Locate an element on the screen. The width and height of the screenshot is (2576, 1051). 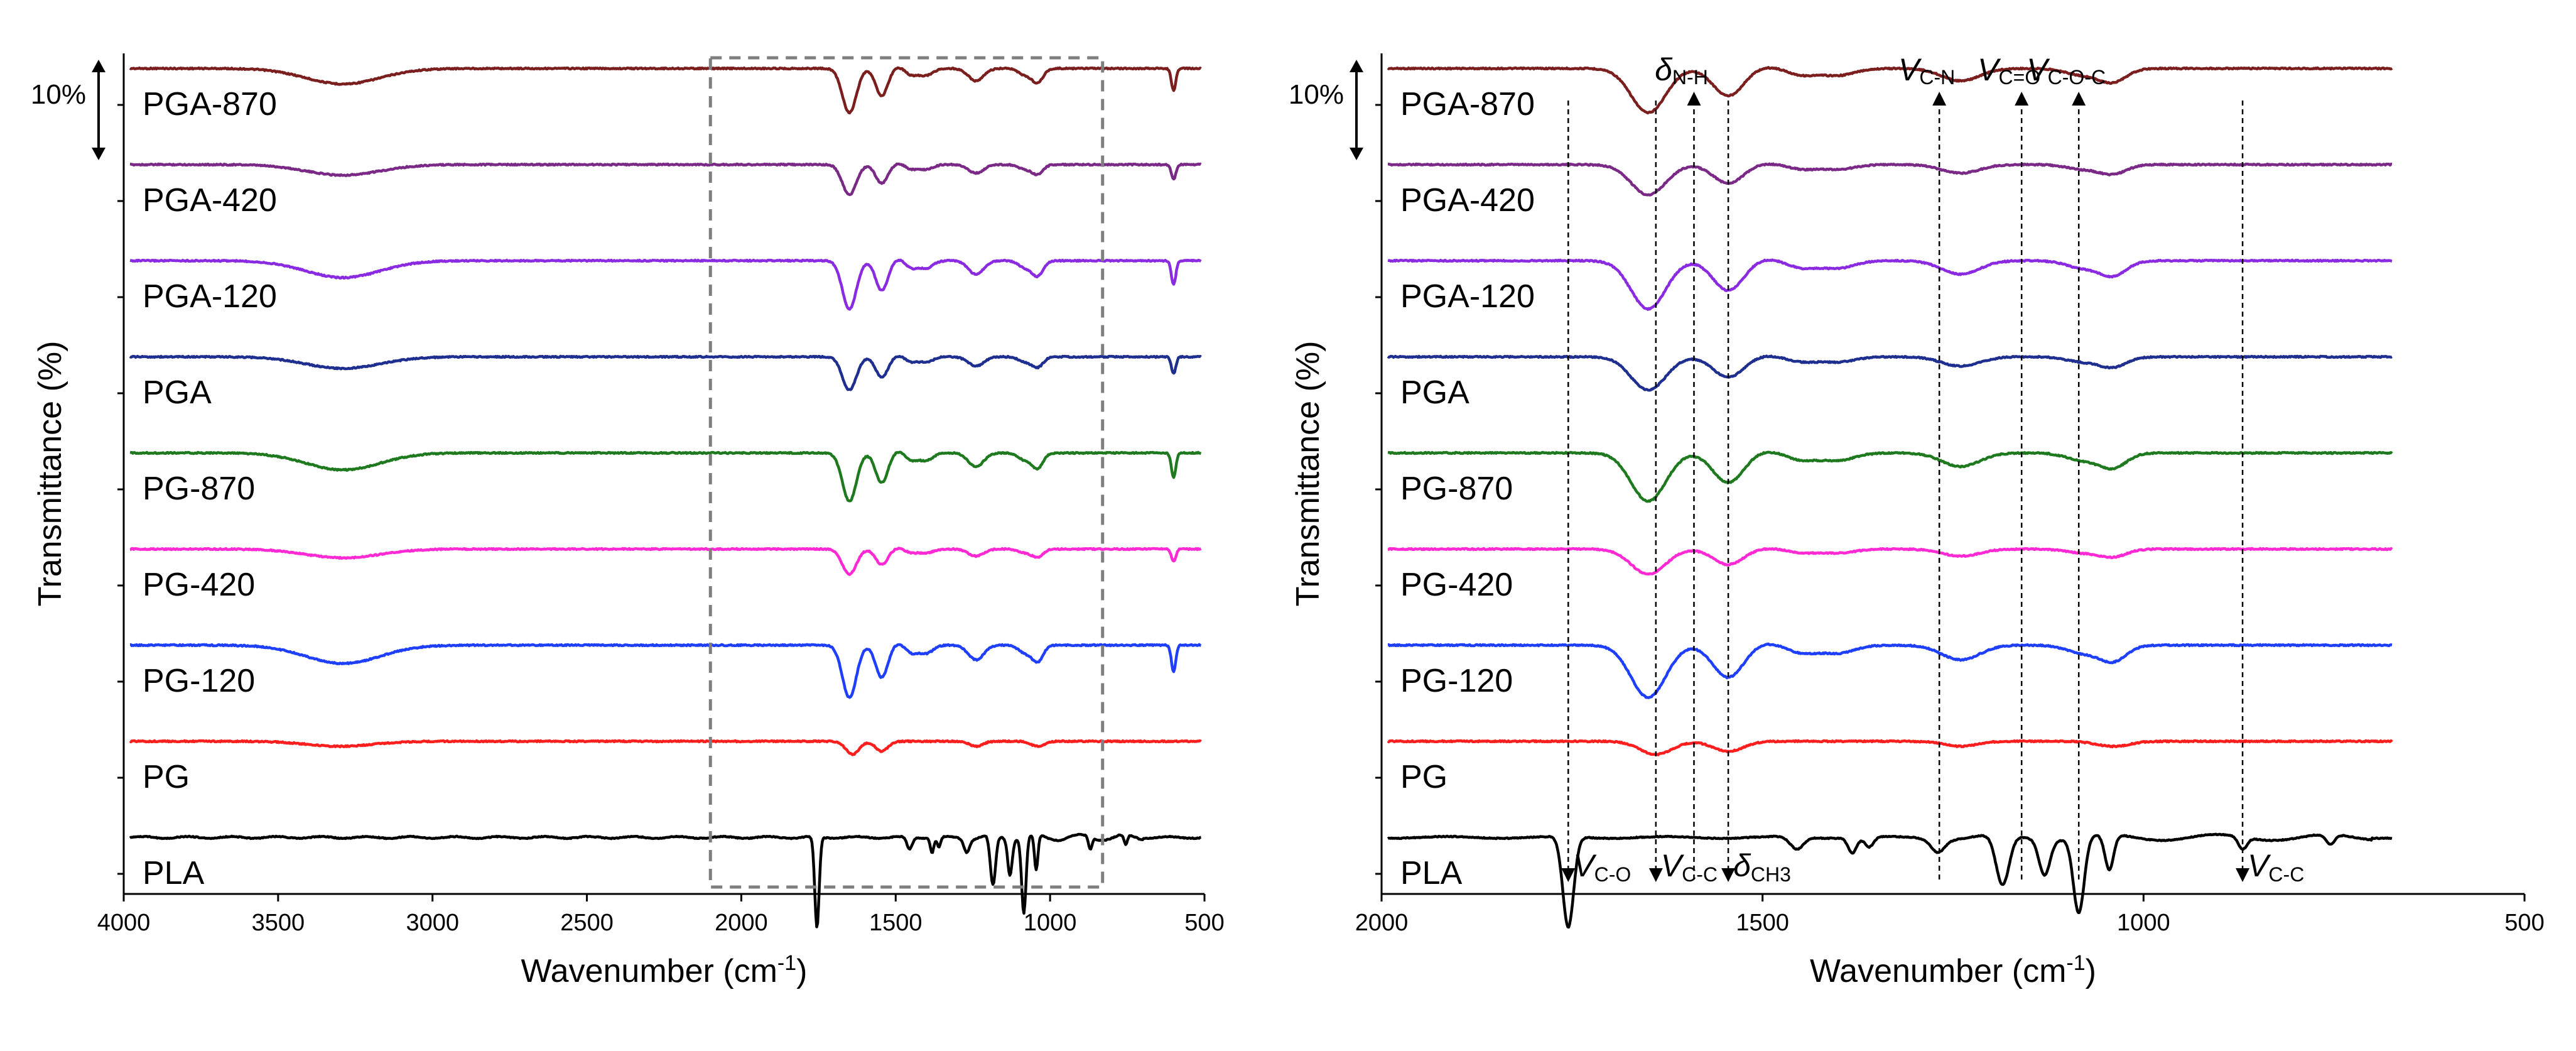
annotation-sub-delta-nh: N-H is located at coordinates (1690, 77).